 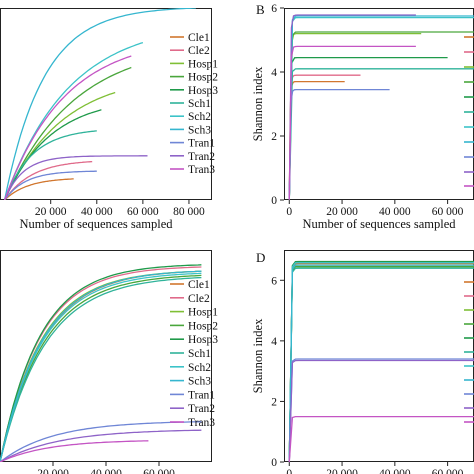 What do you see at coordinates (189, 212) in the screenshot?
I see `x-tick-label: 80 000` at bounding box center [189, 212].